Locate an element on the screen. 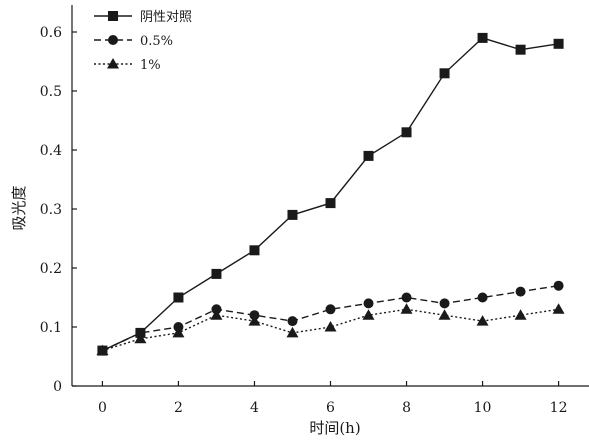 The image size is (589, 440). y-tick-label: 0.6 is located at coordinates (51, 33).